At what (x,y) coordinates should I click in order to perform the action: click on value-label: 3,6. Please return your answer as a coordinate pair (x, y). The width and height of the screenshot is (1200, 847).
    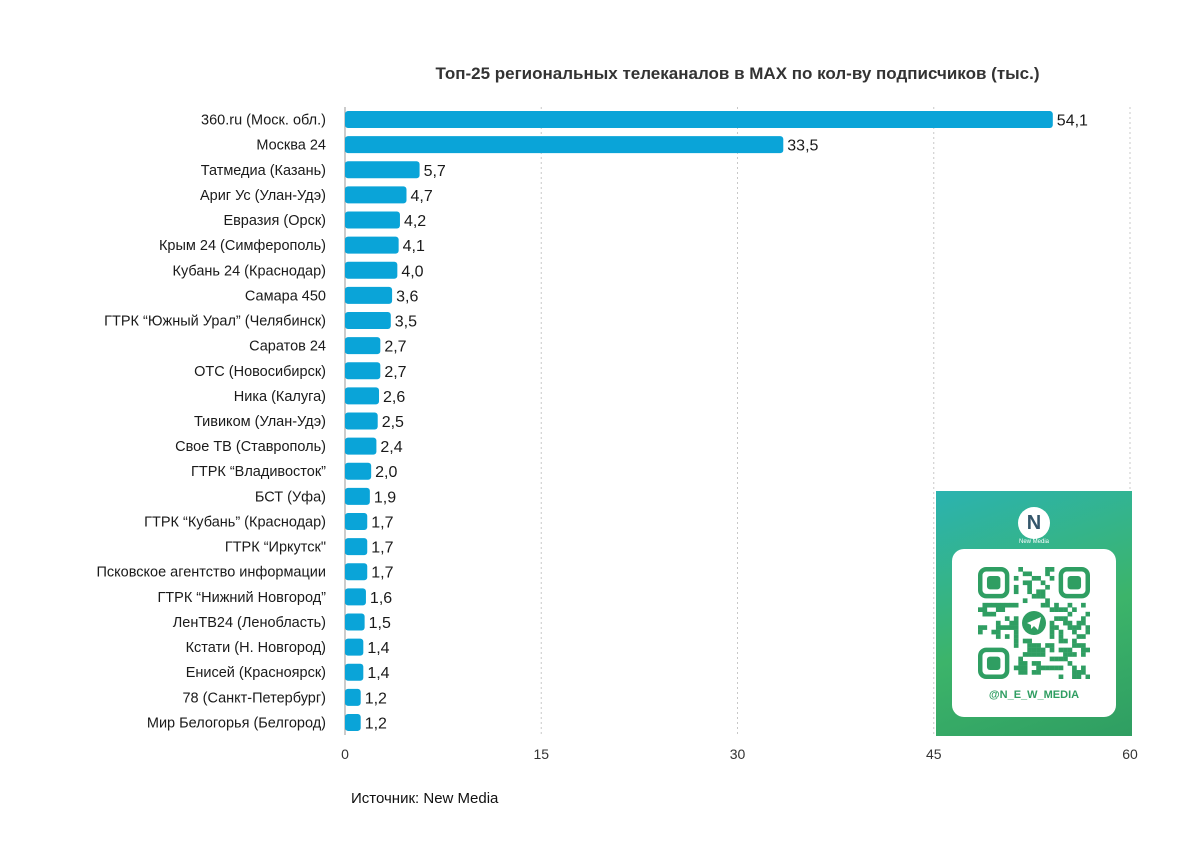
    Looking at the image, I should click on (407, 296).